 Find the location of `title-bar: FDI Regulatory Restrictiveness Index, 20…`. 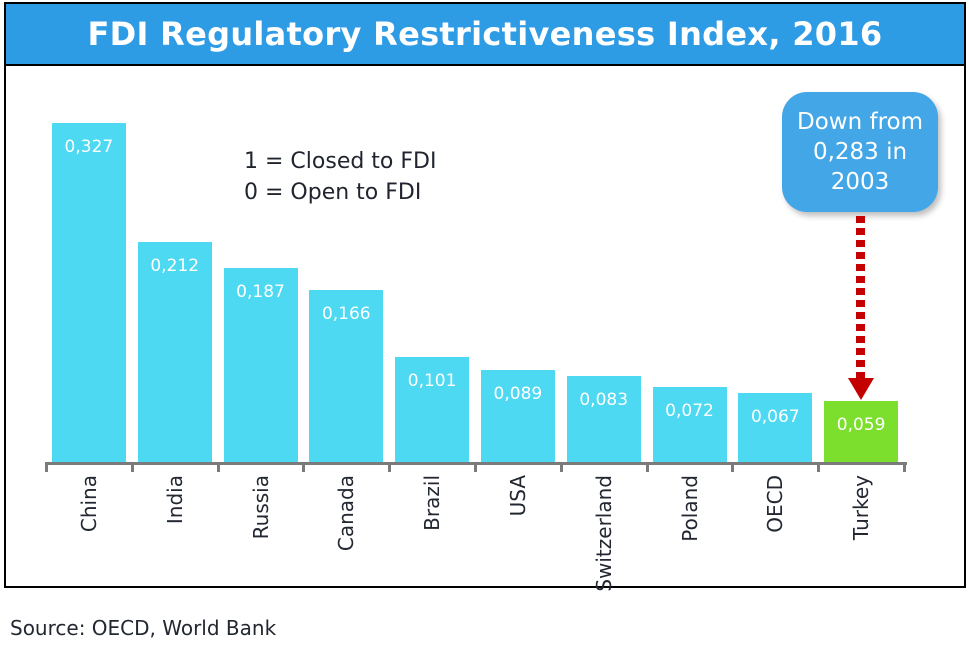

title-bar: FDI Regulatory Restrictiveness Index, 20… is located at coordinates (485, 35).